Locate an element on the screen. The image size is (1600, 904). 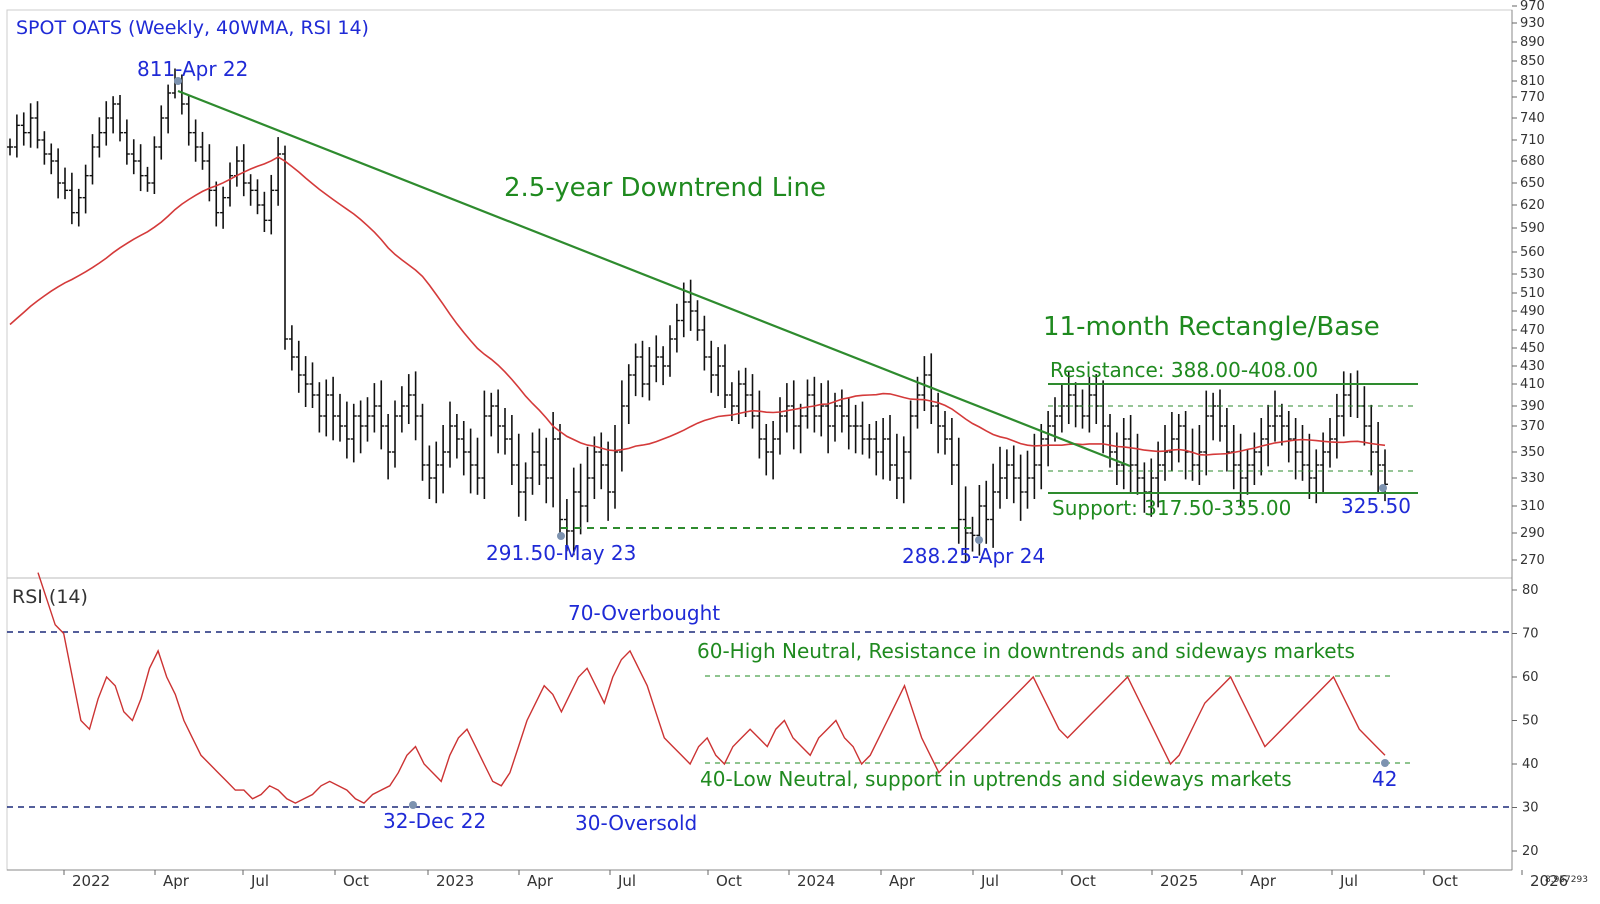
marker-last-rsi is located at coordinates (1385, 763).